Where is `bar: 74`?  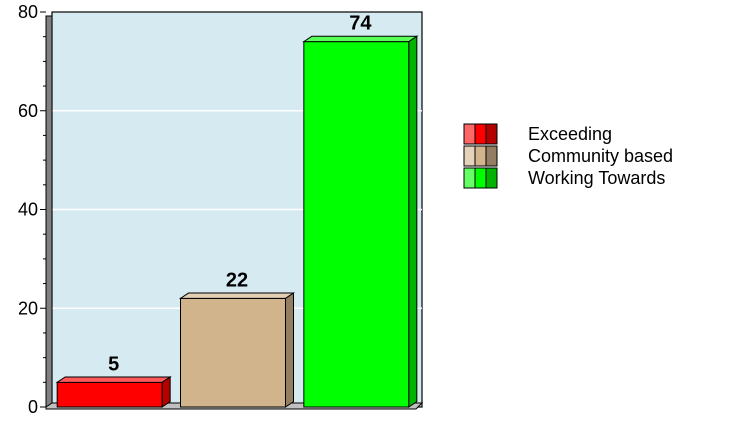 bar: 74 is located at coordinates (360, 210).